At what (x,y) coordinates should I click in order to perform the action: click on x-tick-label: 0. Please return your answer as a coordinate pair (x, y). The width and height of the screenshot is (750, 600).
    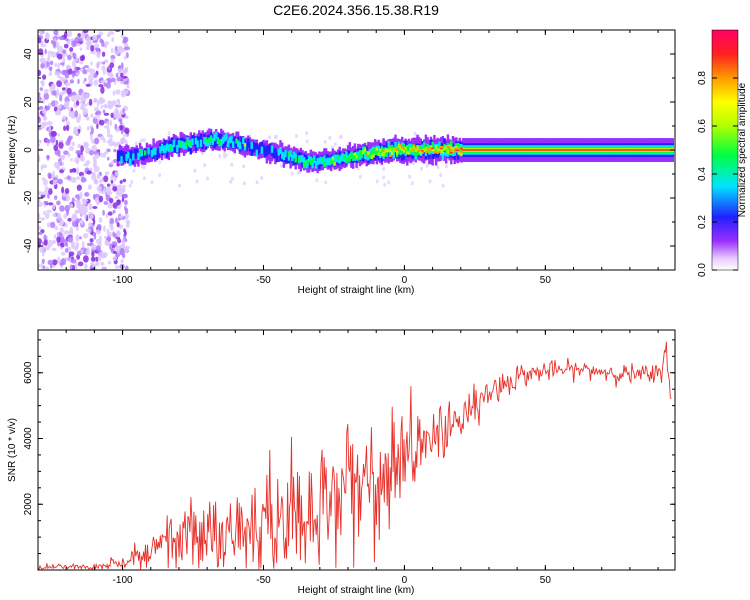
    Looking at the image, I should click on (405, 280).